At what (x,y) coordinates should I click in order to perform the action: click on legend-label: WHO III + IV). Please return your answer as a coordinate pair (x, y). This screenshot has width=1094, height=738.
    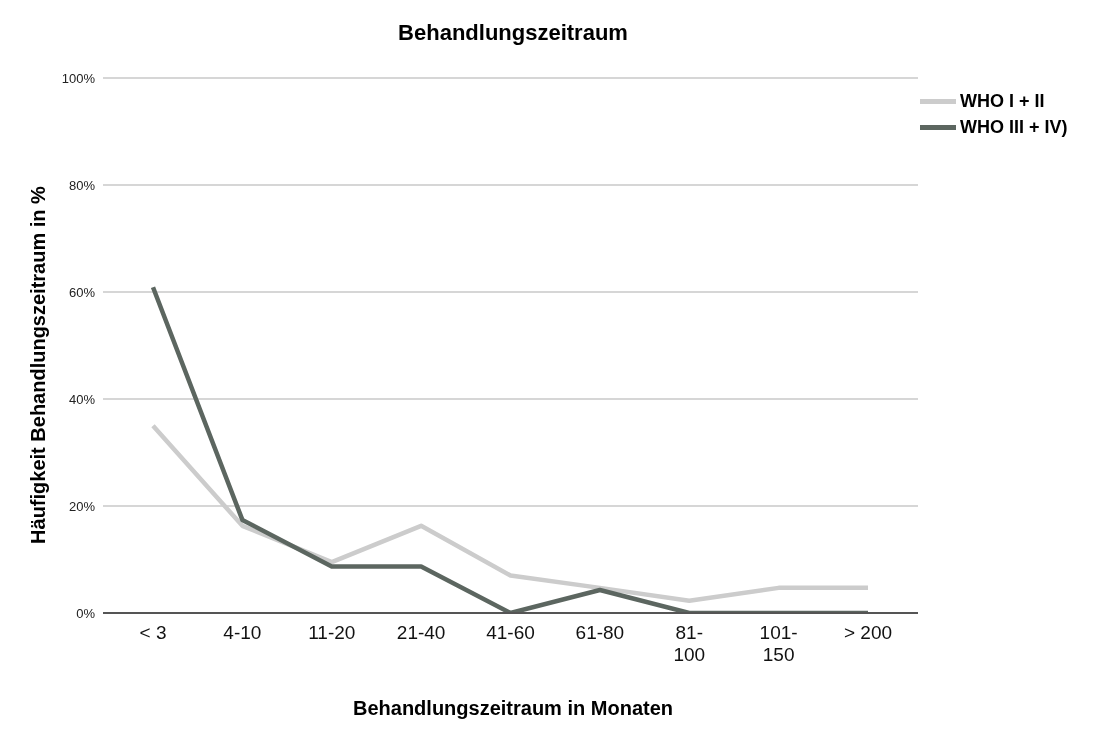
    Looking at the image, I should click on (1014, 127).